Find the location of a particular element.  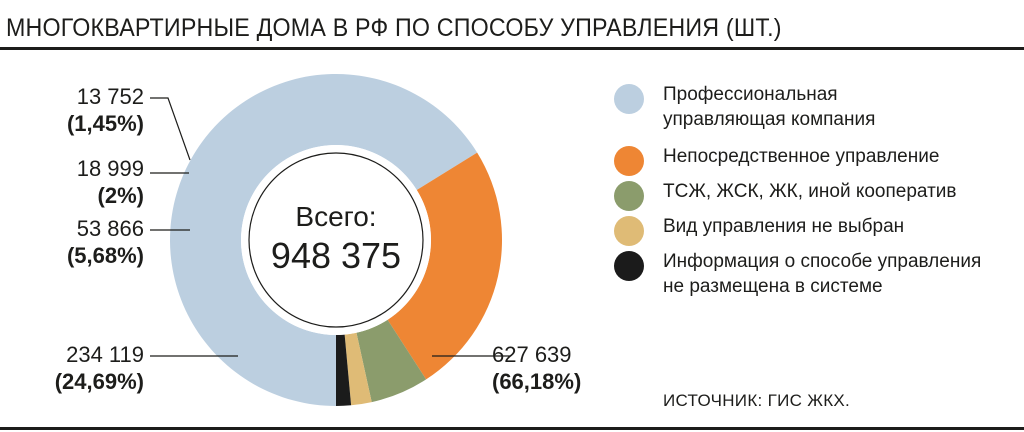

value-label-2: 53 866 is located at coordinates (110, 228).